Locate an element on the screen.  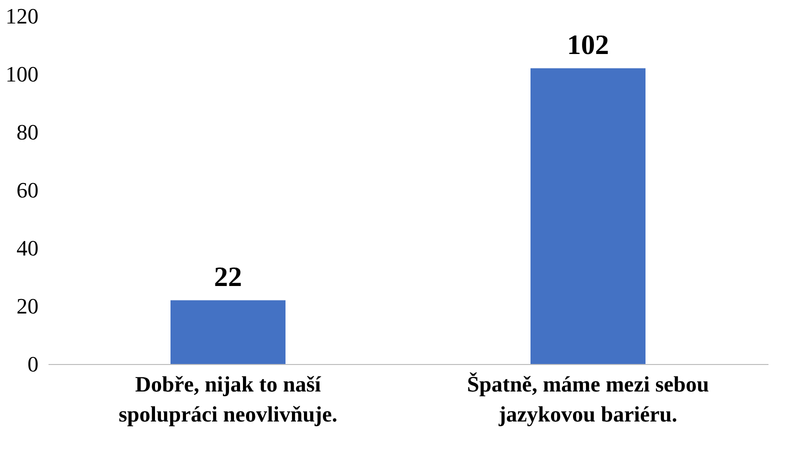
y-tick-label: 80 is located at coordinates (27, 132).